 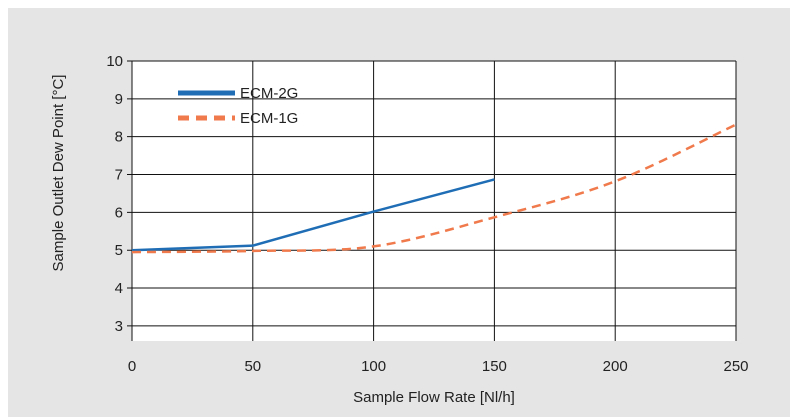 What do you see at coordinates (269, 93) in the screenshot?
I see `legend-label: ECM-2G` at bounding box center [269, 93].